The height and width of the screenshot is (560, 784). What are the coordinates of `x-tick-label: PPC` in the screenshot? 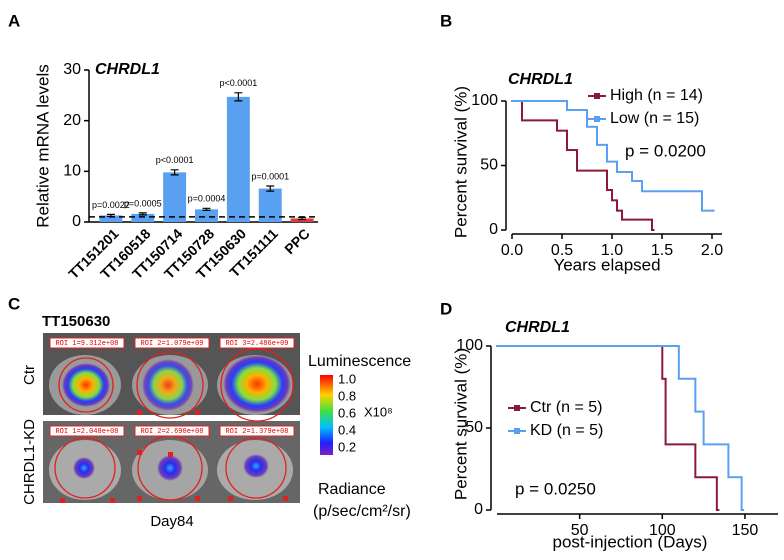 It's located at (297, 241).